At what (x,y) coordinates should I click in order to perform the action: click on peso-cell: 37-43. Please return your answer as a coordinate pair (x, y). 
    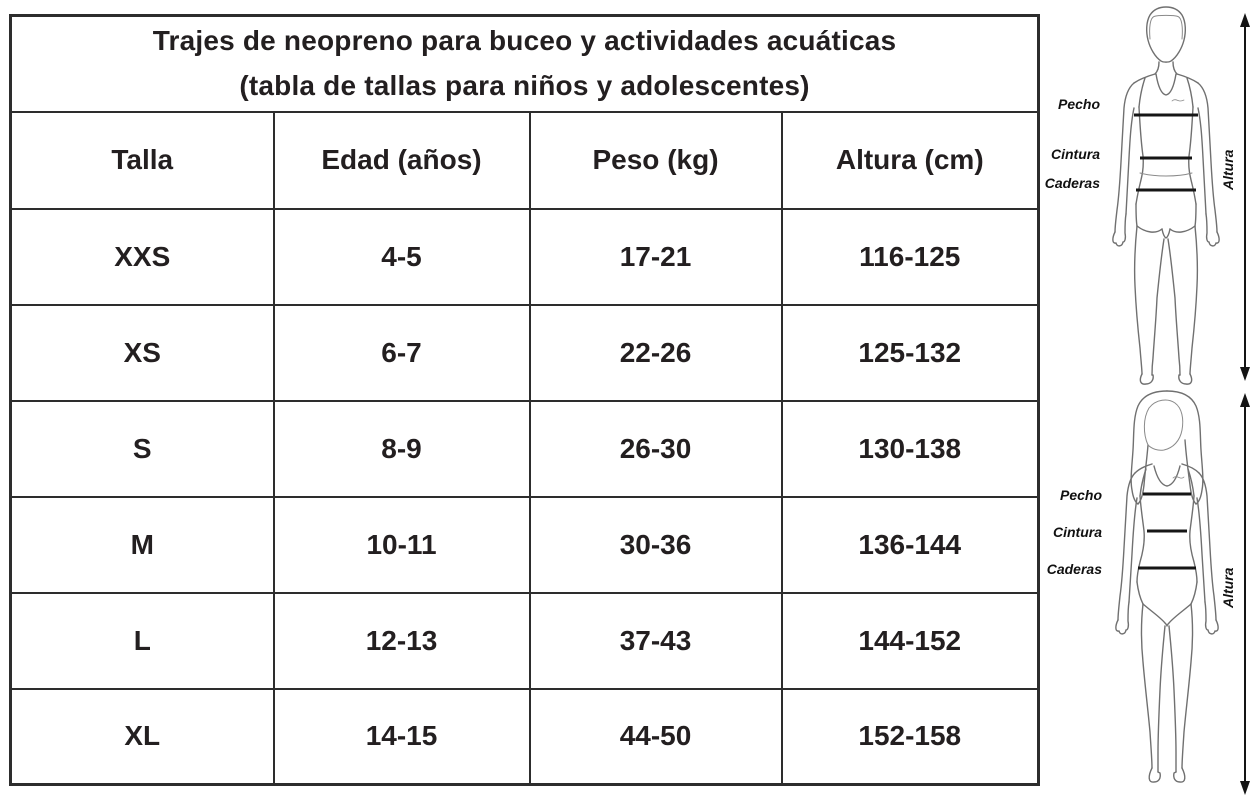
    Looking at the image, I should click on (655, 640).